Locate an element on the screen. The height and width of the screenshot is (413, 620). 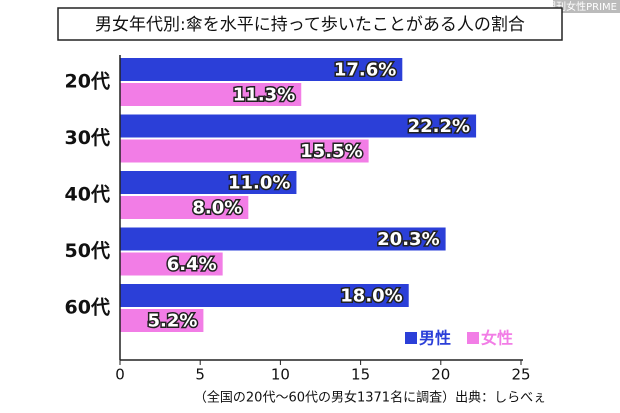
value-label: 5.2% is located at coordinates (172, 321).